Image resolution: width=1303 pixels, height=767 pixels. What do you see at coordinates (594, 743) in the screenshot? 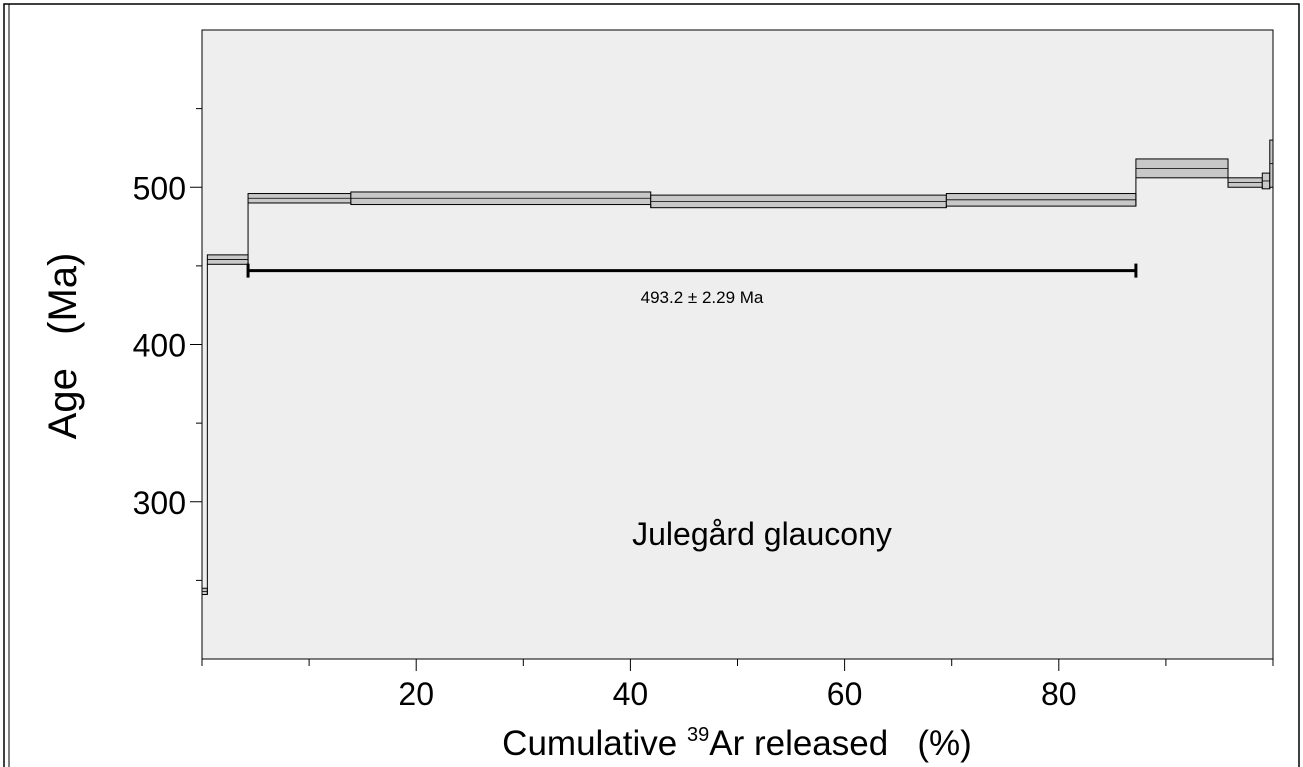
I see `x-axis-label-prefix: Cumulative` at bounding box center [594, 743].